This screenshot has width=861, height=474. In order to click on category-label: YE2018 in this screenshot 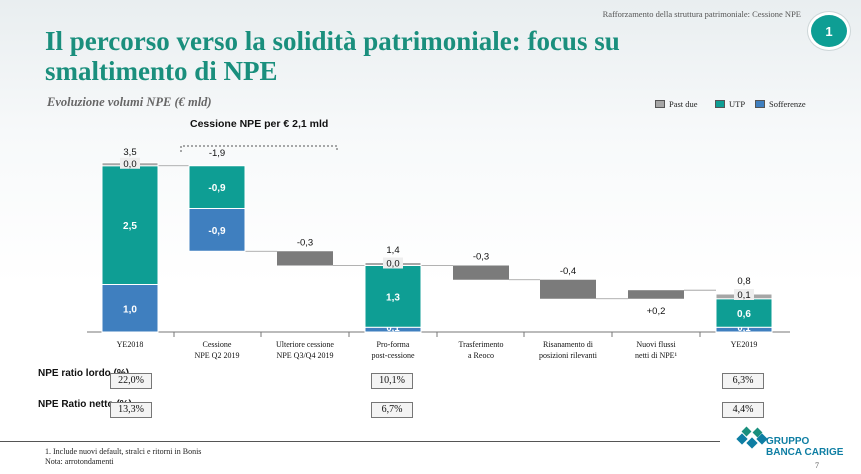, I will do `click(130, 344)`.